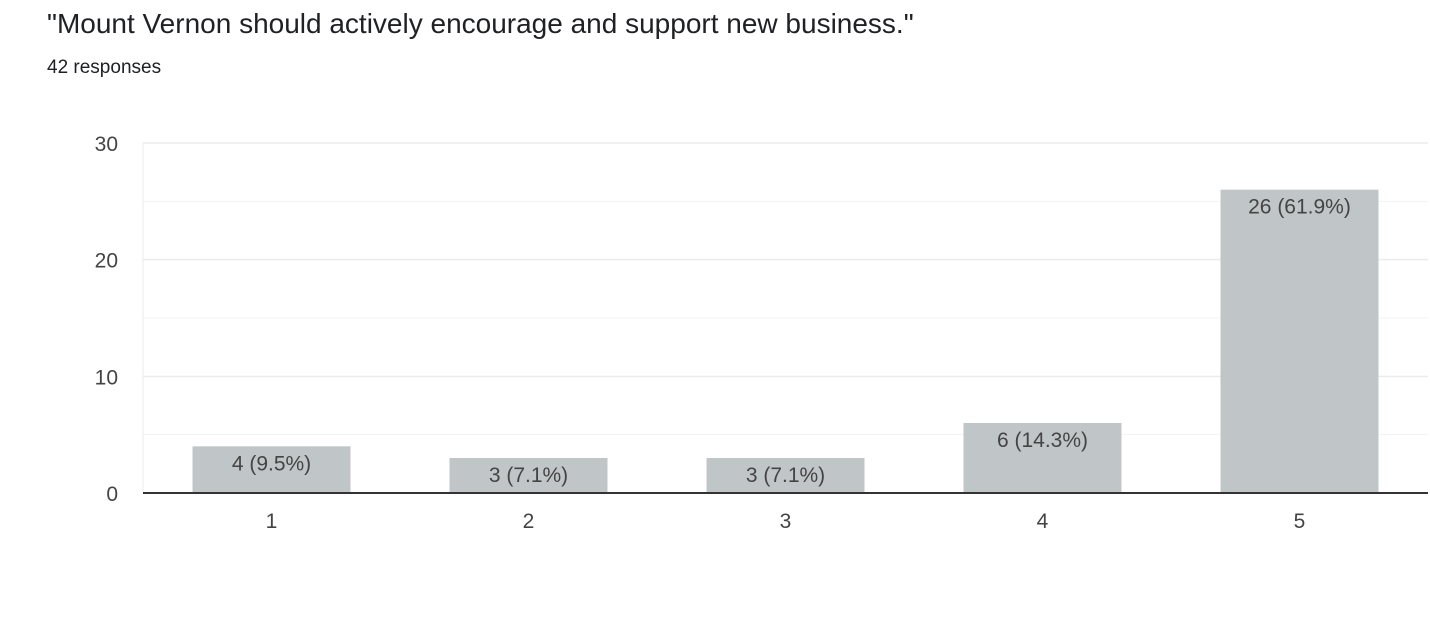 The image size is (1430, 630). I want to click on x-tick-label: 3, so click(786, 521).